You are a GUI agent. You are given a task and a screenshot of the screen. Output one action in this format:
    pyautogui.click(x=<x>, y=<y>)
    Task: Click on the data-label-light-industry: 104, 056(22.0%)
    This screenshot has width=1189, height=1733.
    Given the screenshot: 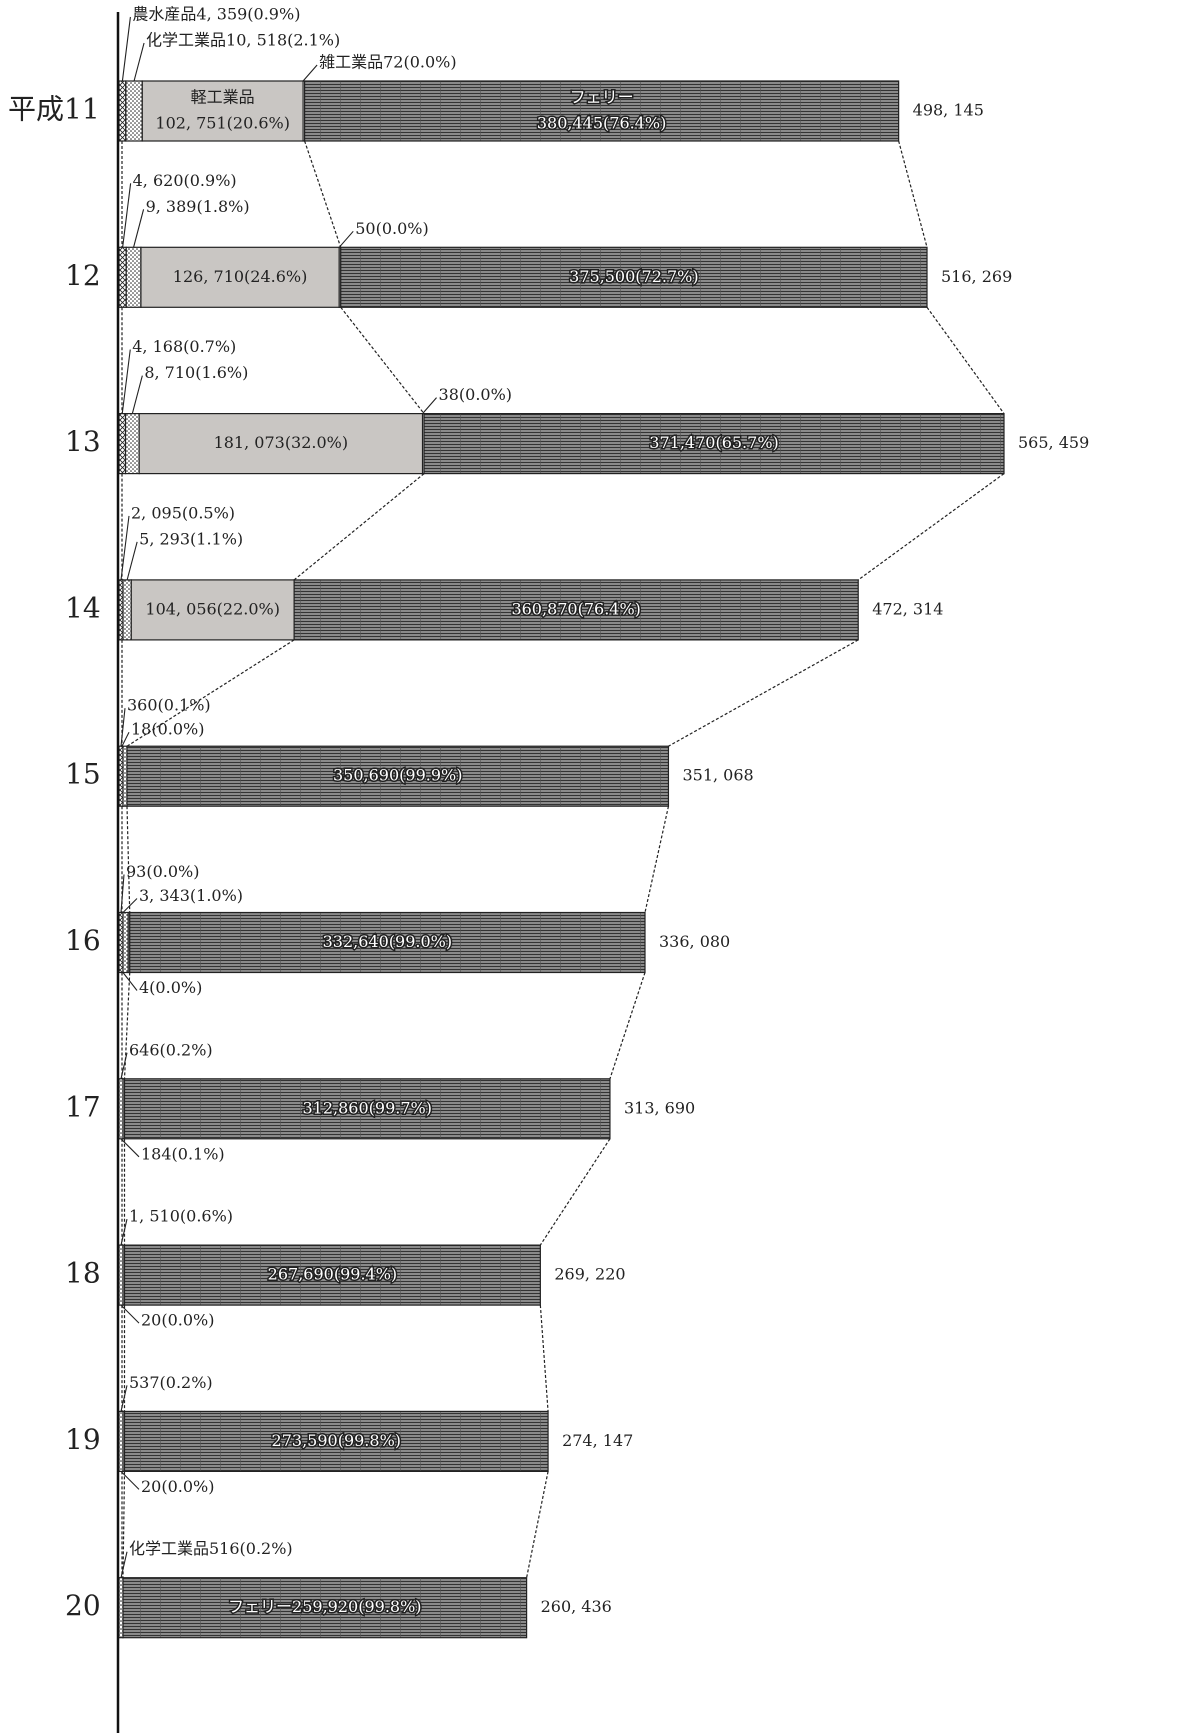 What is the action you would take?
    pyautogui.click(x=212, y=608)
    